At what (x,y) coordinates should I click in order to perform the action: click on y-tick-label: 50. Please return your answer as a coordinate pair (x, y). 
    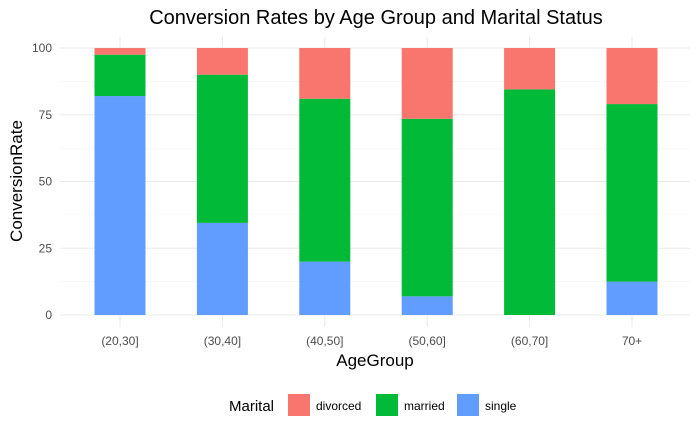
    Looking at the image, I should click on (46, 182).